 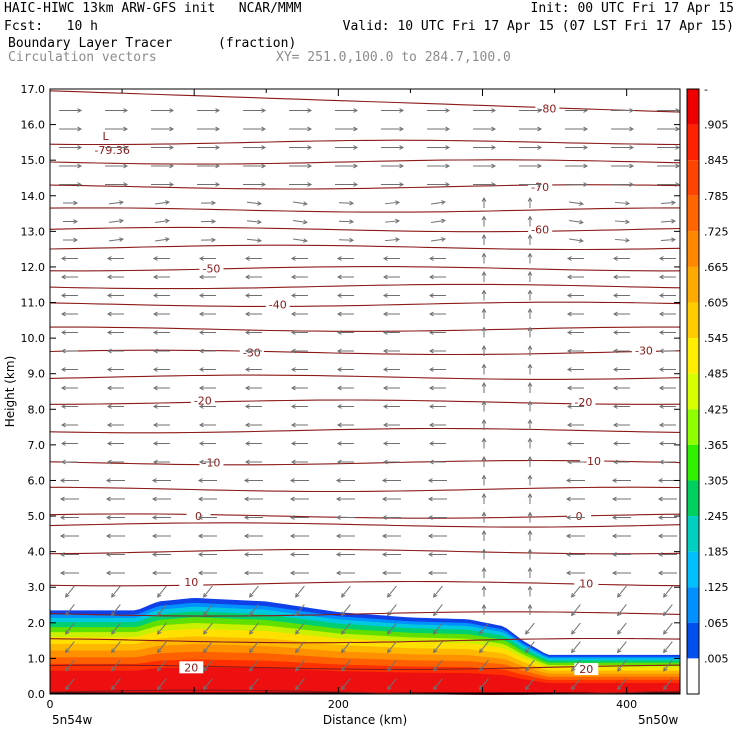 What do you see at coordinates (37, 445) in the screenshot?
I see `y-tick-label: 7.0` at bounding box center [37, 445].